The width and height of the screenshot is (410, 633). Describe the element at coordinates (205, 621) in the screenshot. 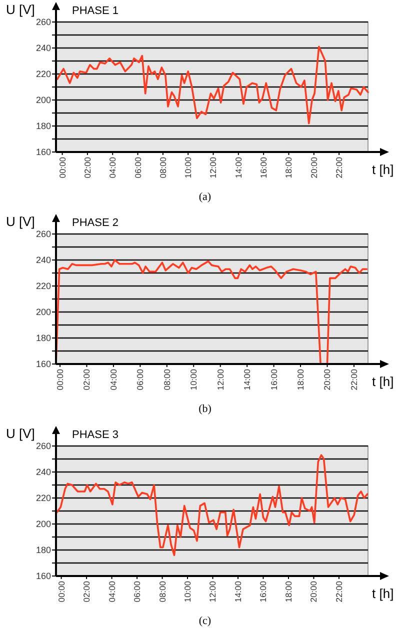

I see `text: (c)` at that location.